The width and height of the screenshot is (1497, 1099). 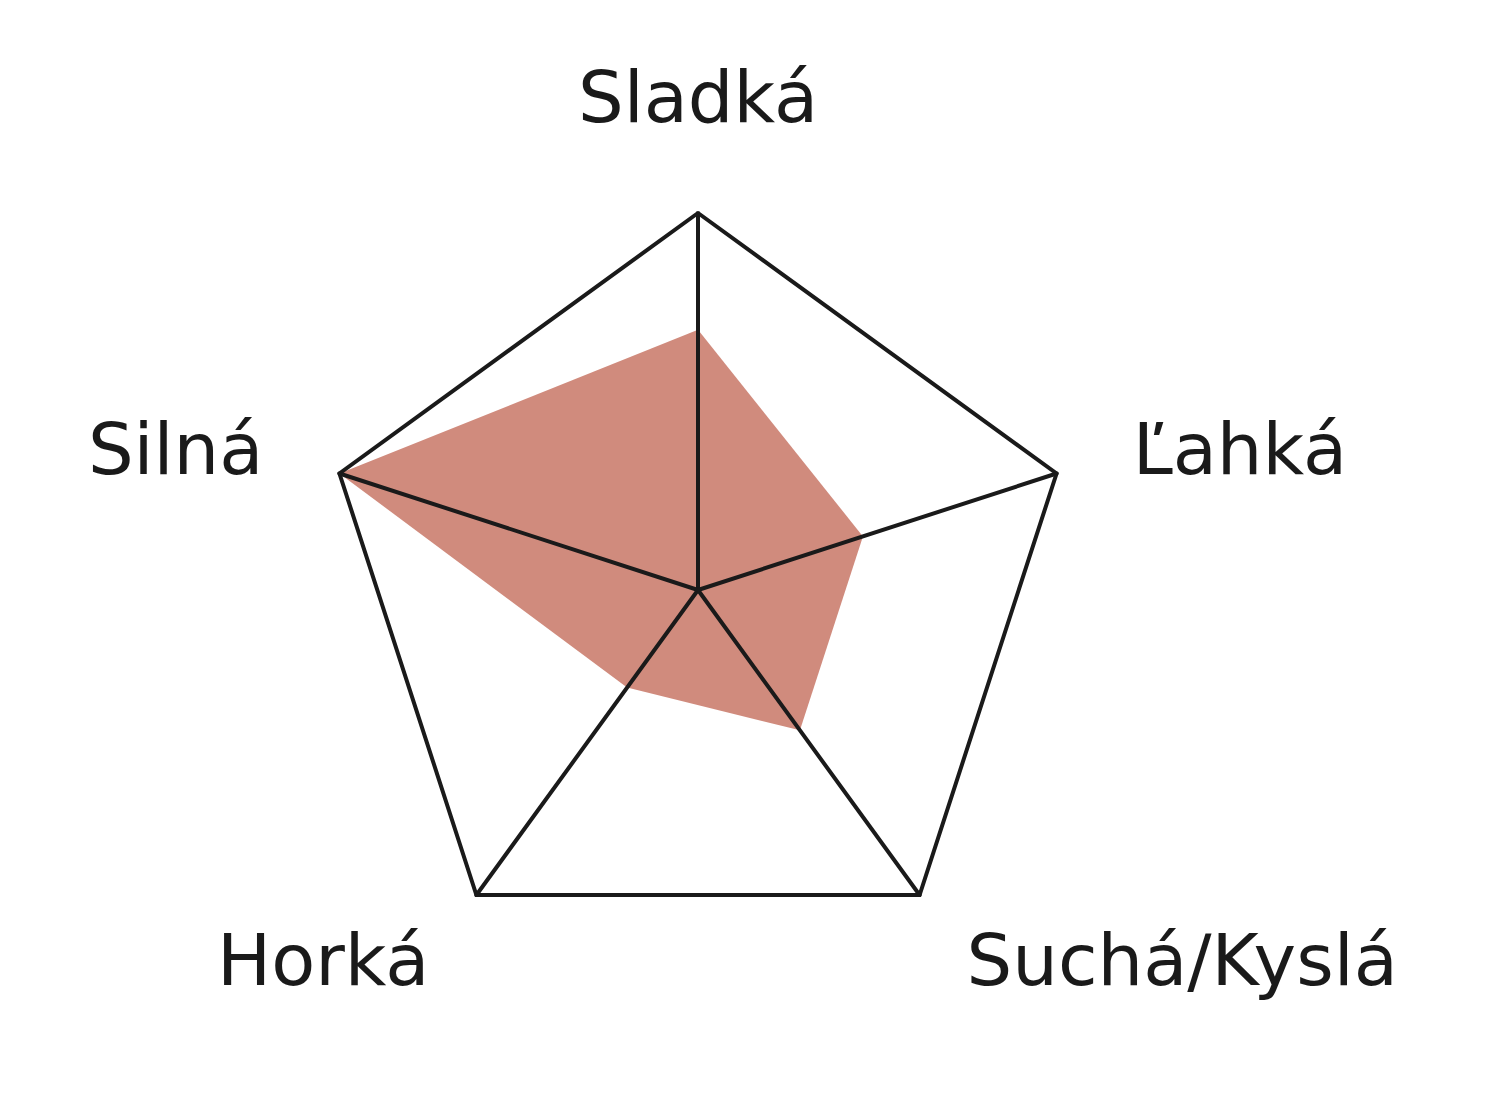 What do you see at coordinates (1182, 959) in the screenshot?
I see `spoke-label: Suchá/Kyslá` at bounding box center [1182, 959].